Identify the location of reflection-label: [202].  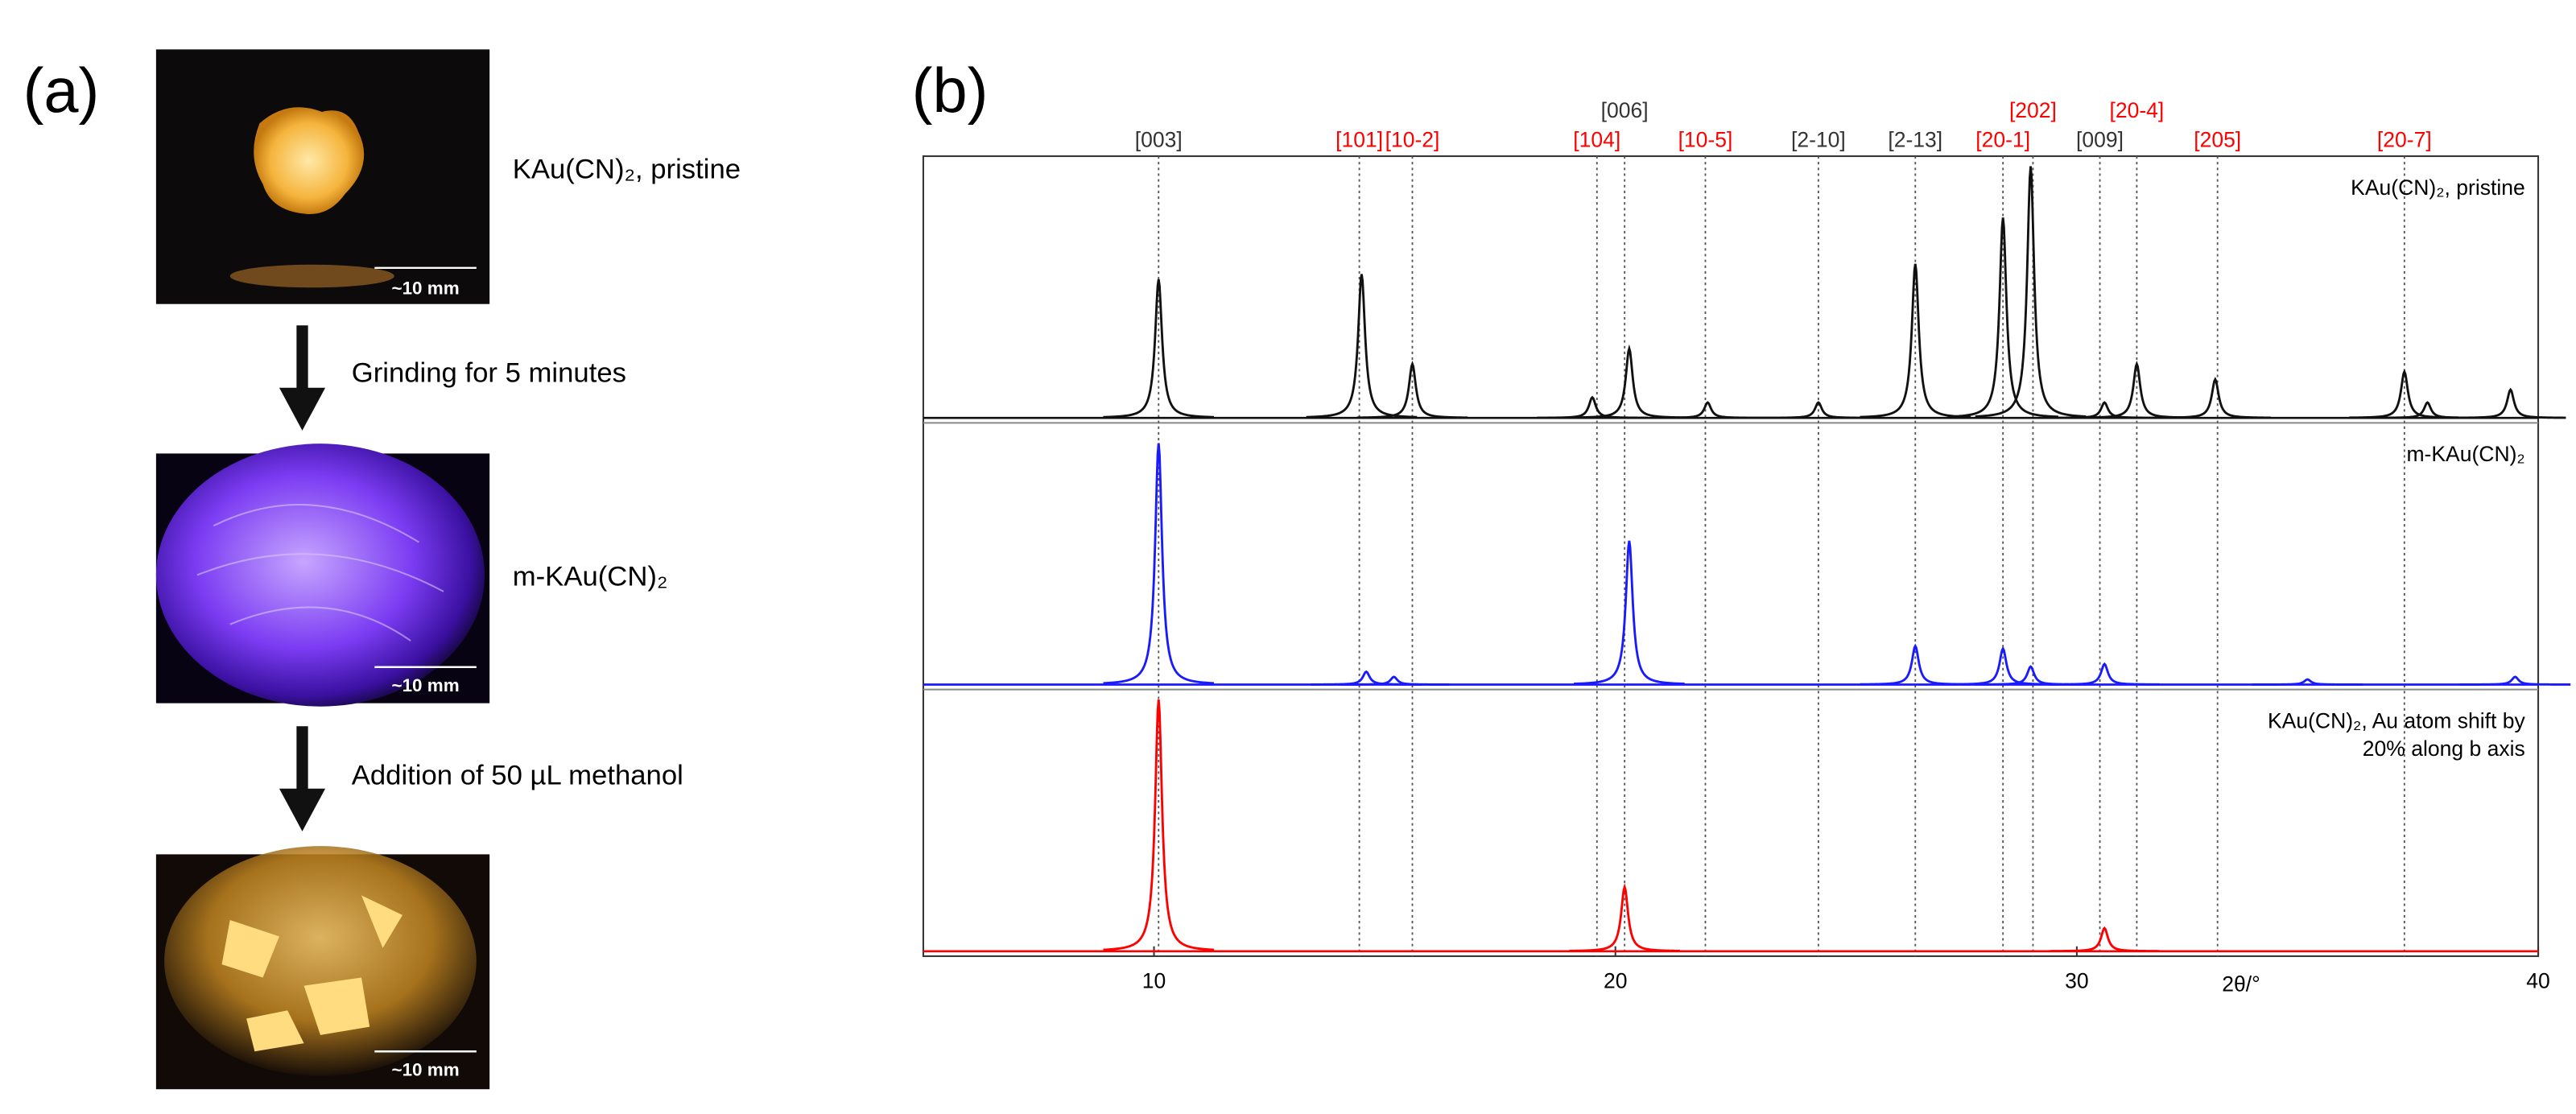
(2033, 110).